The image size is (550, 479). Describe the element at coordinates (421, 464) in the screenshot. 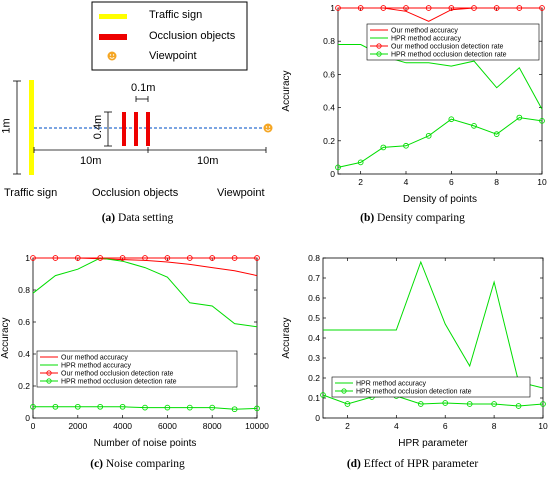

I see `caption-d-text: Effect of HPR parameter` at that location.